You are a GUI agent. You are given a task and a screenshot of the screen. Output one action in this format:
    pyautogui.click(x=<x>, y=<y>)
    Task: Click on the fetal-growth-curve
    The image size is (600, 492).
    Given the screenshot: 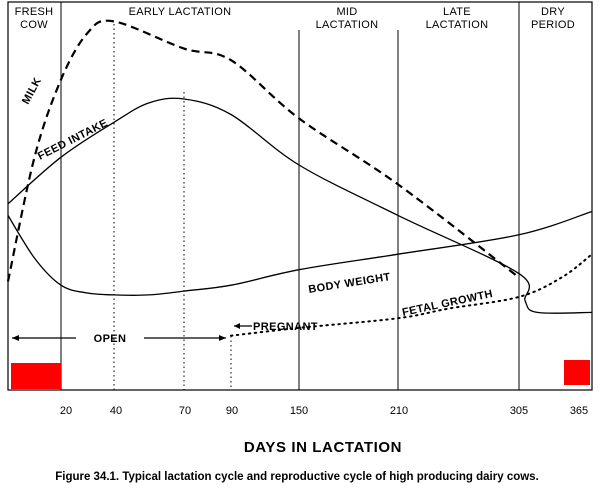 What is the action you would take?
    pyautogui.click(x=411, y=295)
    